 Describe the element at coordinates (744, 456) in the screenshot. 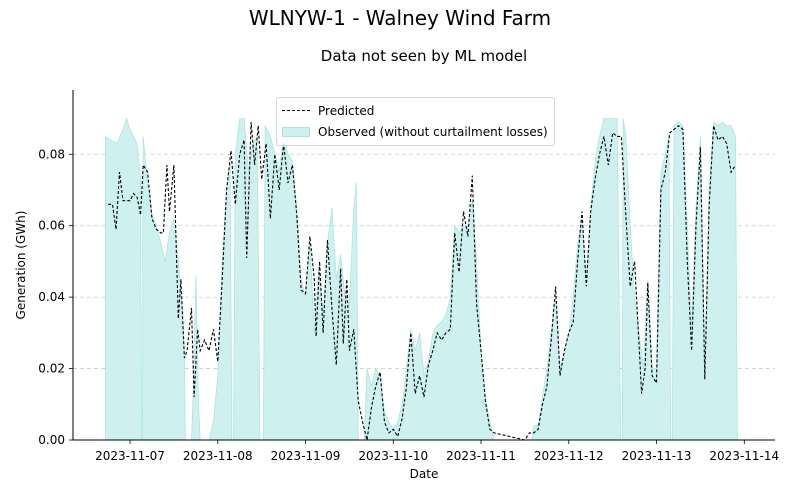

I see `x-tick-label: 2023-11-14` at that location.